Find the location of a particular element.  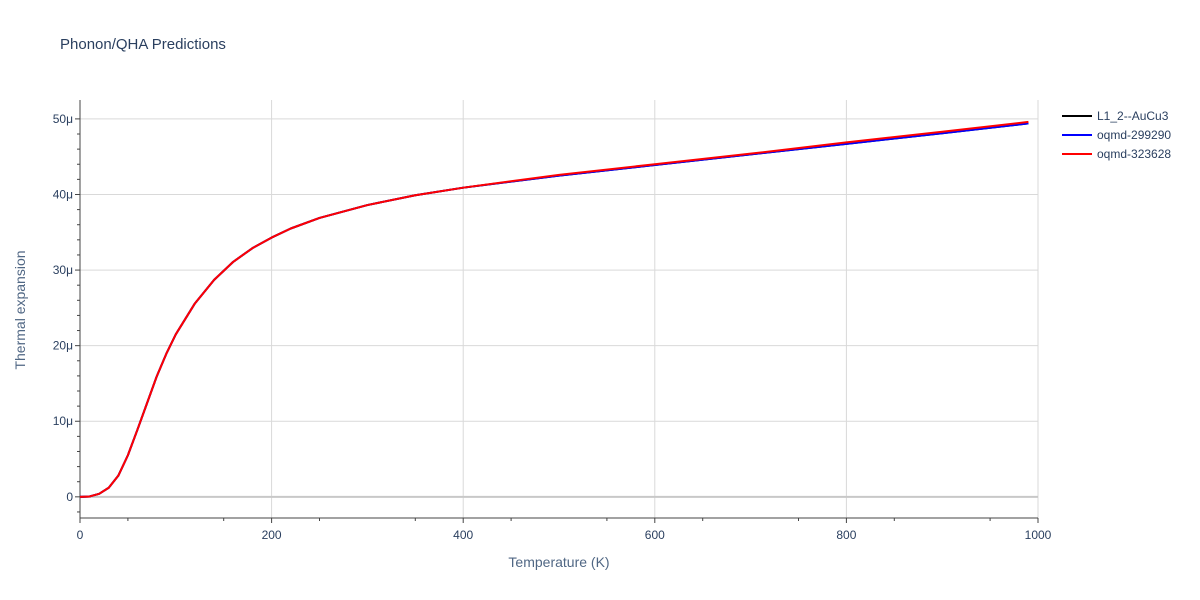

legend-label: oqmd-299290 is located at coordinates (1134, 134).